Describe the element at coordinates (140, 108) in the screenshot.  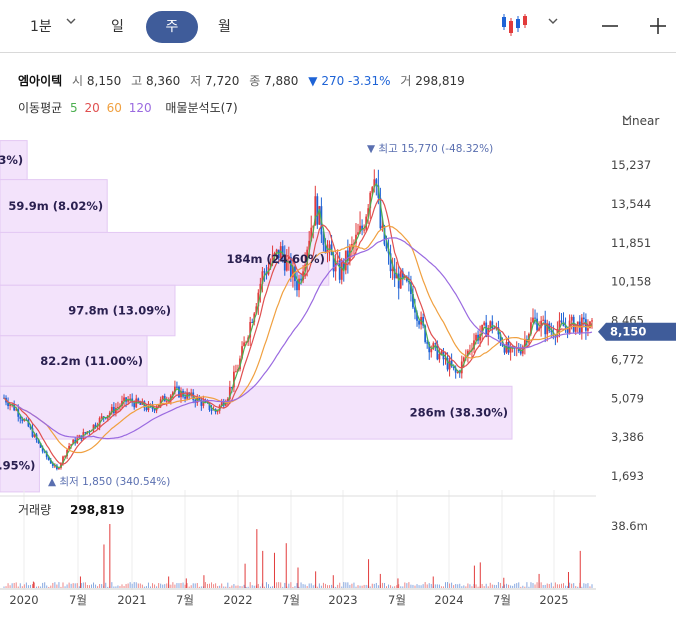
I see `ma-120-legend: 120` at that location.